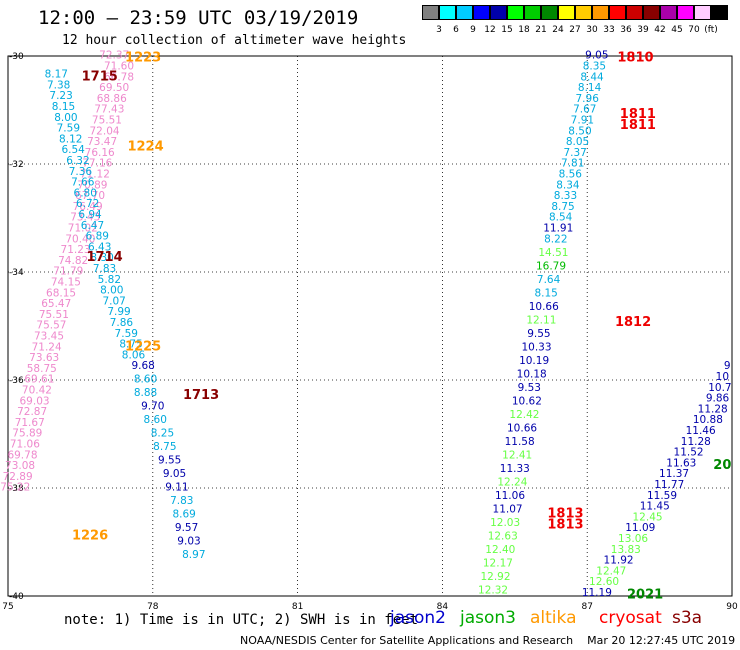 The image size is (740, 650). Describe the element at coordinates (16, 57) in the screenshot. I see `y-tick-label: -30` at that location.